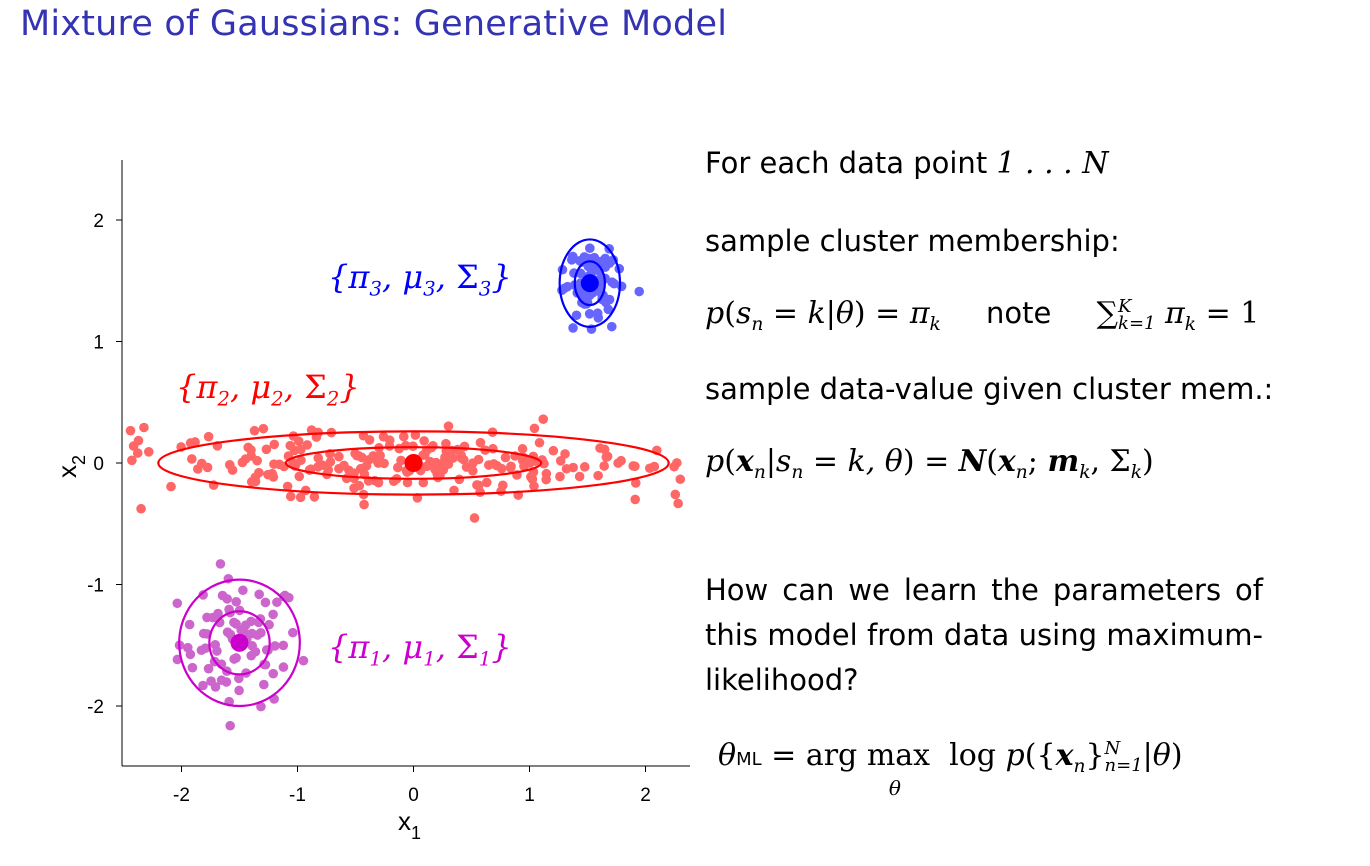  Describe the element at coordinates (420, 279) in the screenshot. I see `cluster3-label: {π3, μ3, Σ3}` at that location.